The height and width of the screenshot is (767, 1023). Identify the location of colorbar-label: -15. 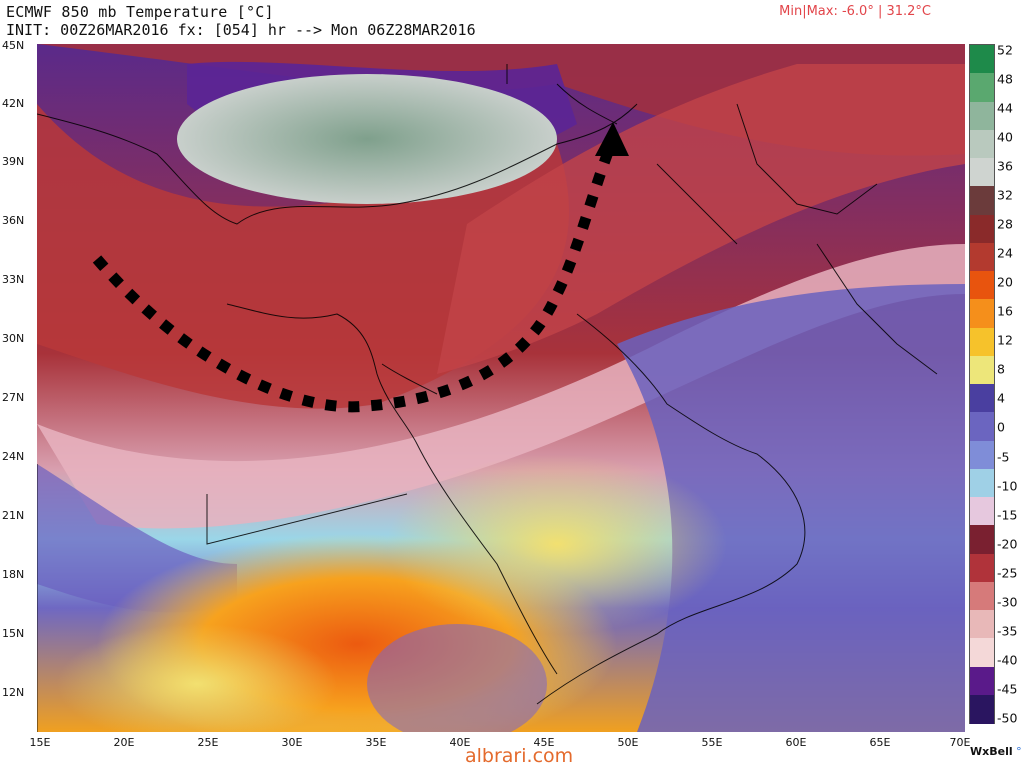
(1007, 515).